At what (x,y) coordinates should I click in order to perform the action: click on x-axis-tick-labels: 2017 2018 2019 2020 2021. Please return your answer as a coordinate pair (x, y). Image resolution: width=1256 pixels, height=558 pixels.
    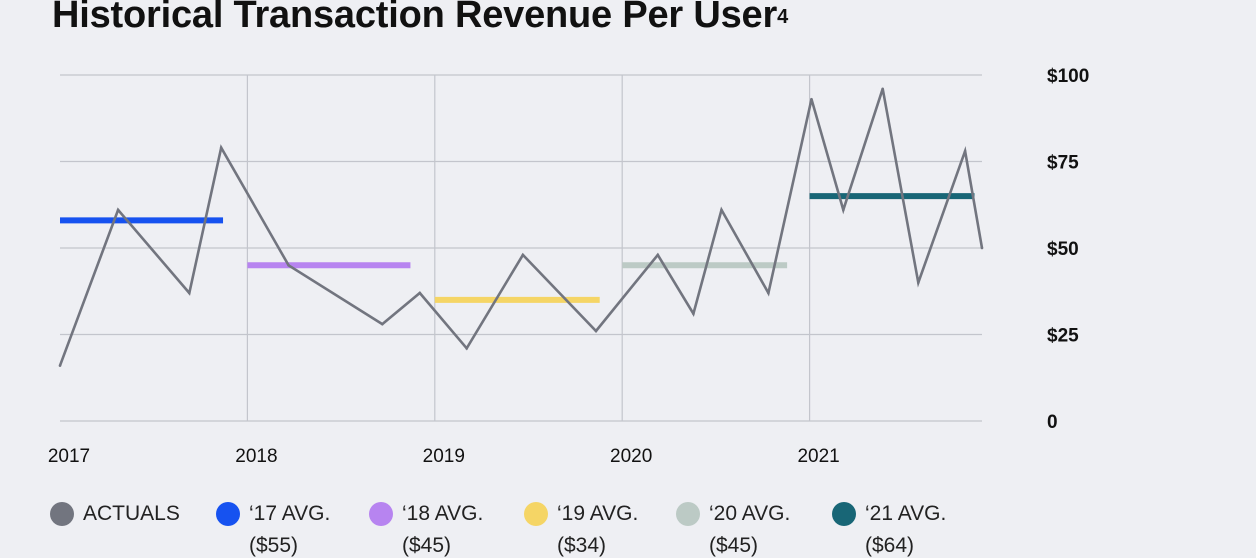
    Looking at the image, I should click on (444, 456).